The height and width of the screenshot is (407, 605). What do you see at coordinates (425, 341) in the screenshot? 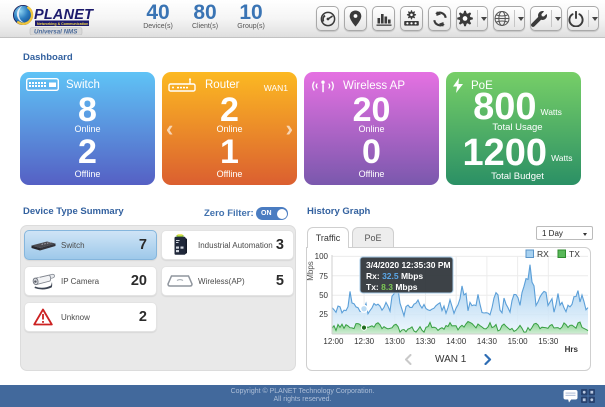
I see `svg-text: 13:30` at bounding box center [425, 341].